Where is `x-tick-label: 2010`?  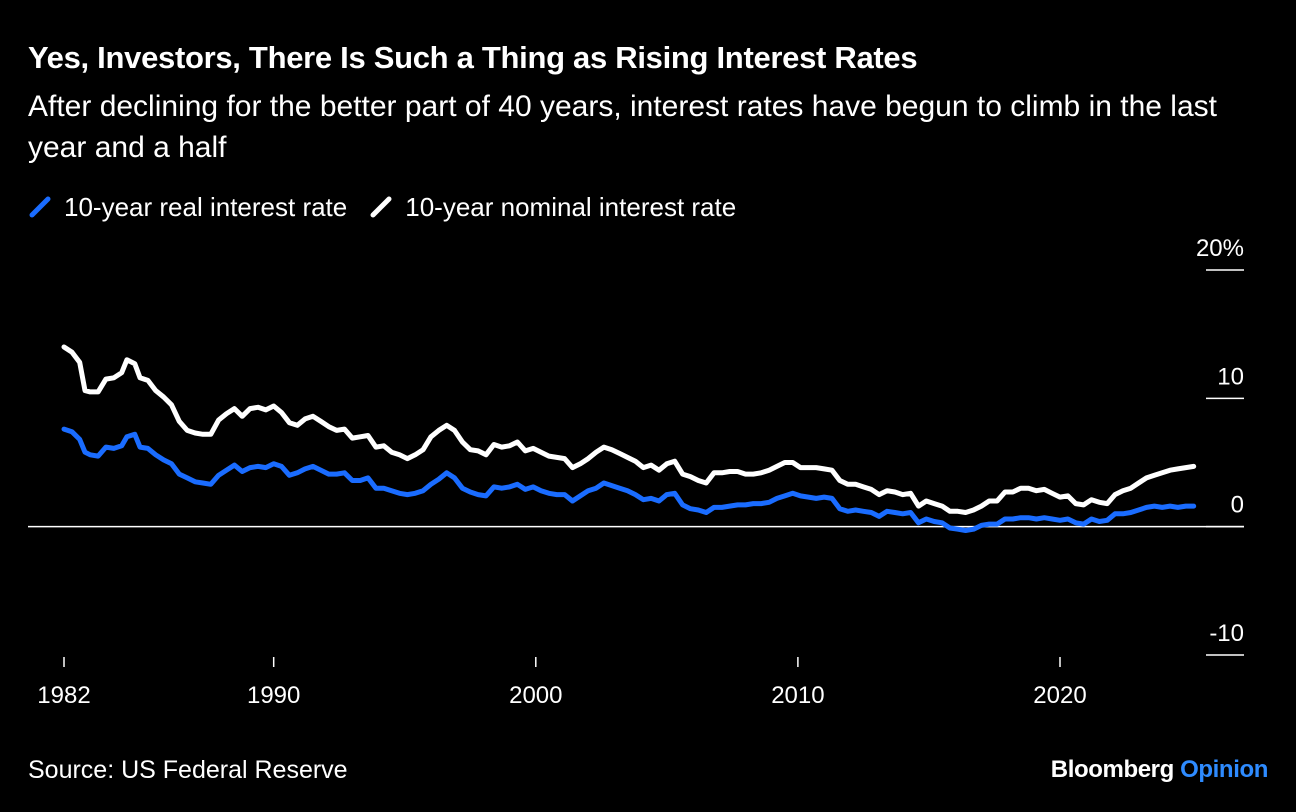
x-tick-label: 2010 is located at coordinates (797, 695).